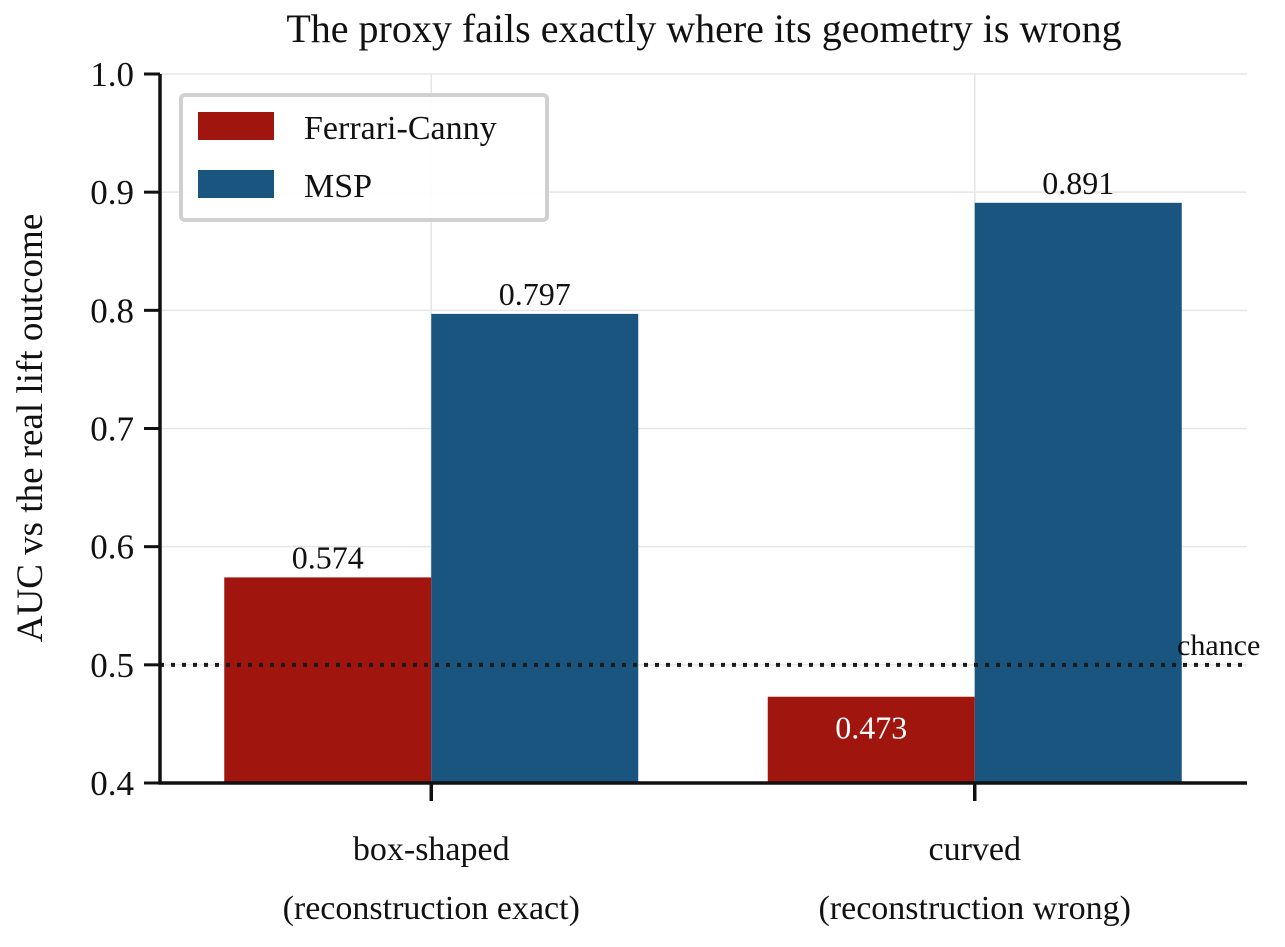 The height and width of the screenshot is (947, 1285). I want to click on legend-label: Ferrari-Canny, so click(400, 128).